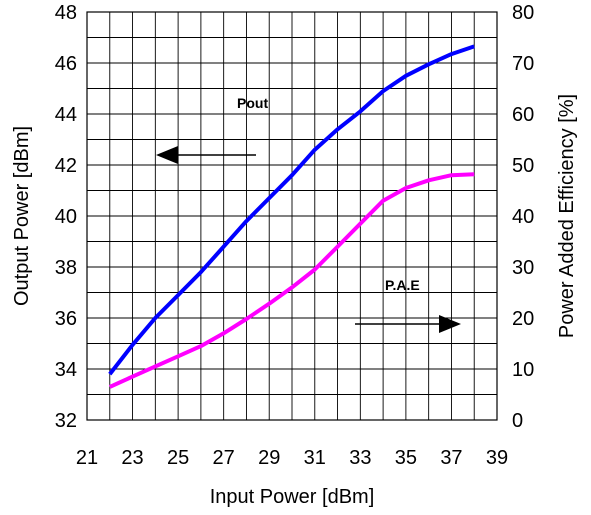 This screenshot has width=591, height=515. I want to click on y-right-tick-label: 0, so click(517, 421).